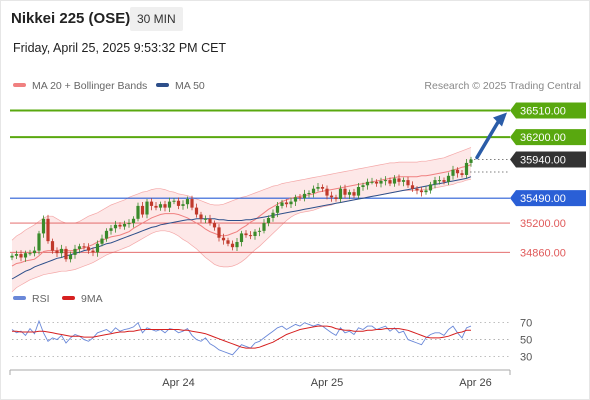 The height and width of the screenshot is (400, 590). I want to click on x-tick-label: Apr 25, so click(327, 383).